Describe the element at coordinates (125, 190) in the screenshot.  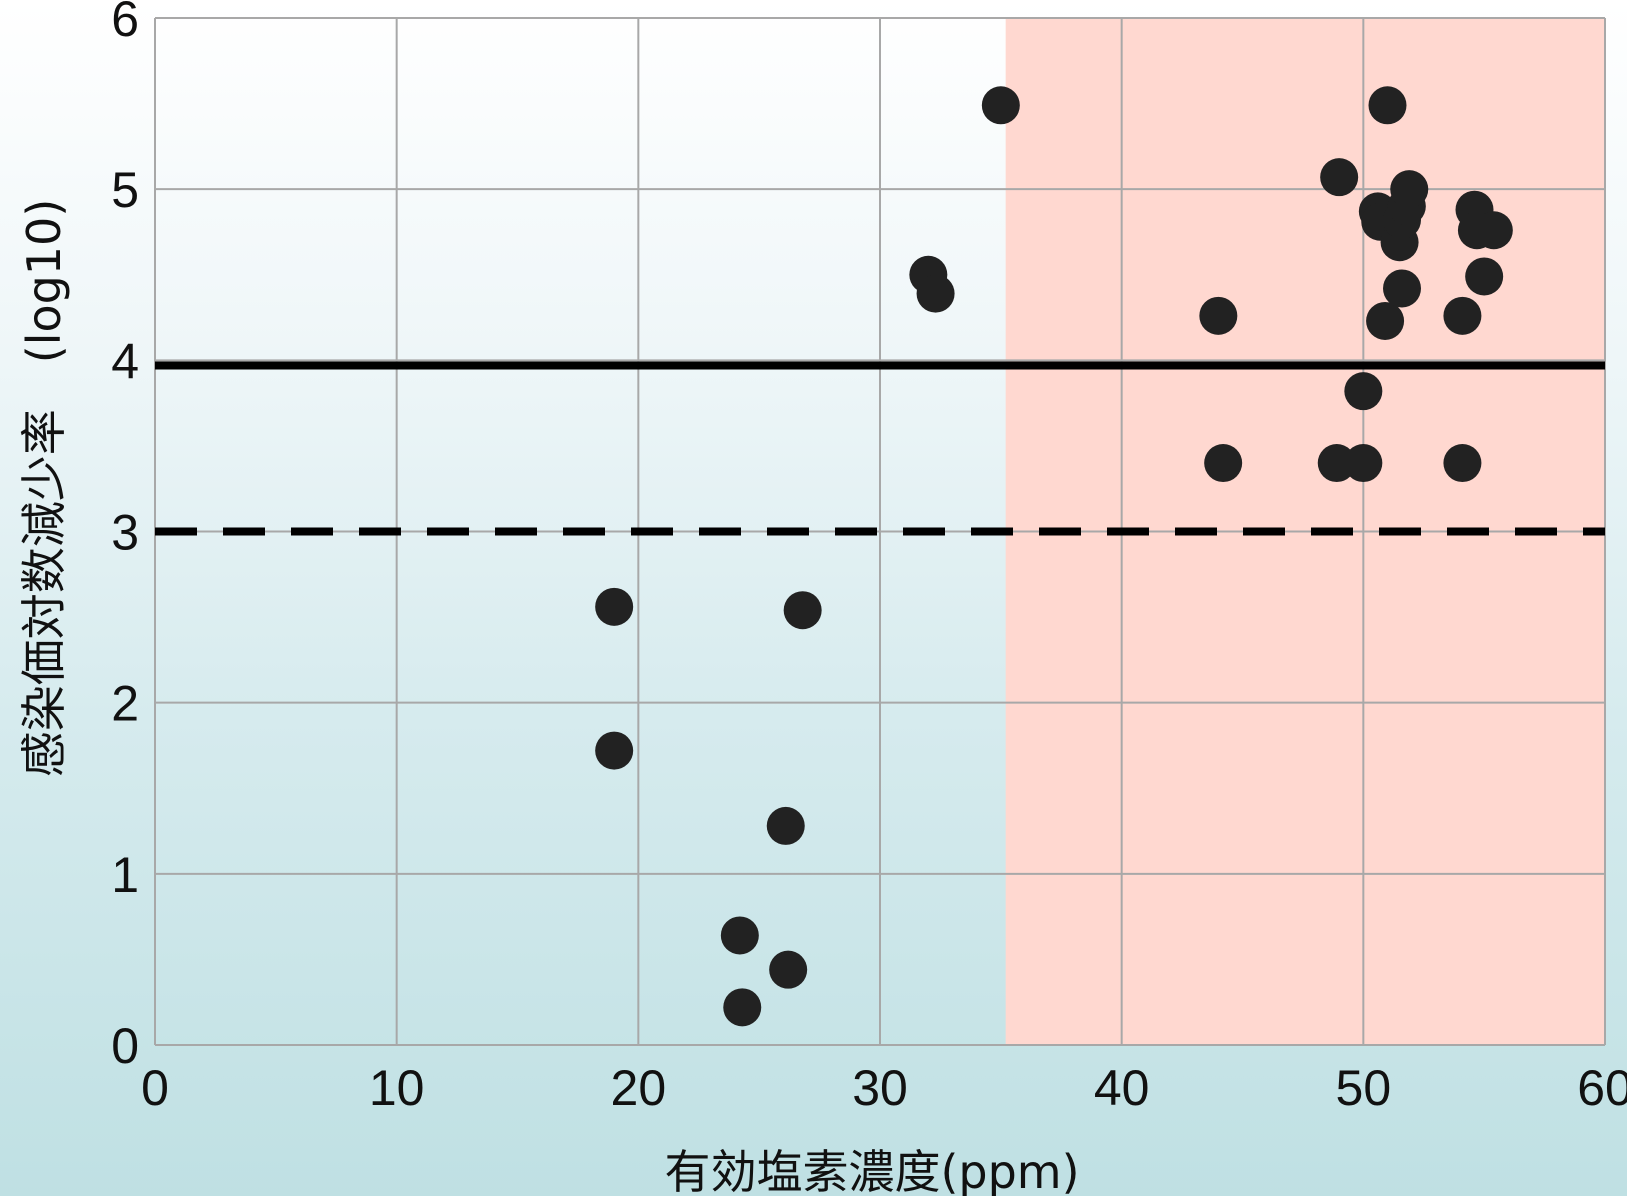
I see `y-tick-label: 5` at that location.